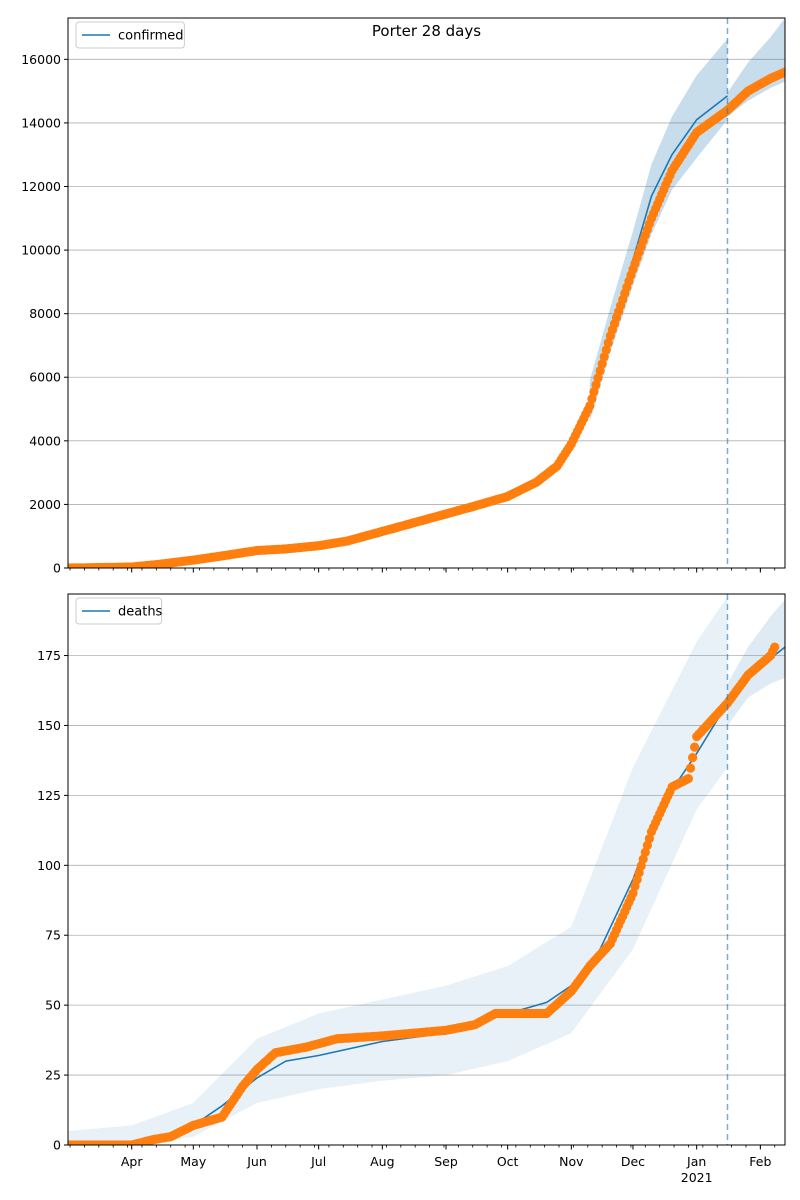  I want to click on x-tick-label: Apr, so click(132, 1161).